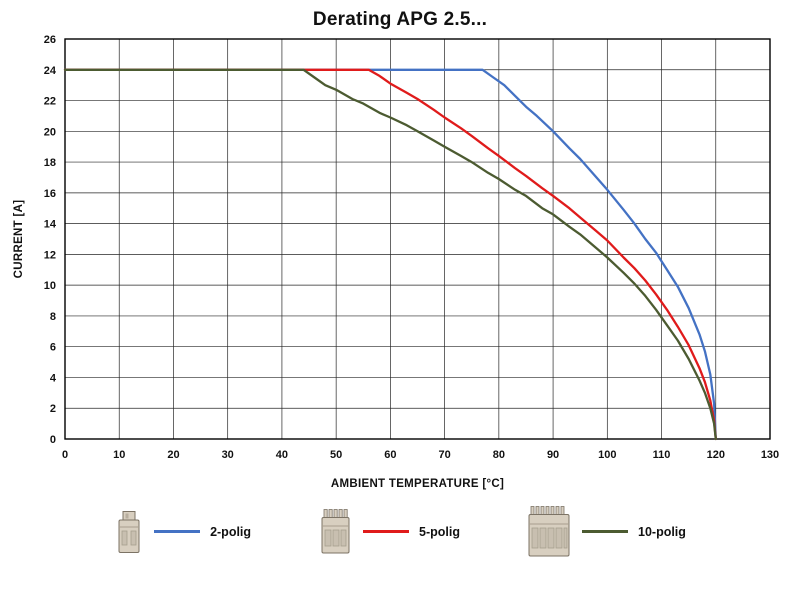  Describe the element at coordinates (50, 71) in the screenshot. I see `svg-text: 24` at that location.